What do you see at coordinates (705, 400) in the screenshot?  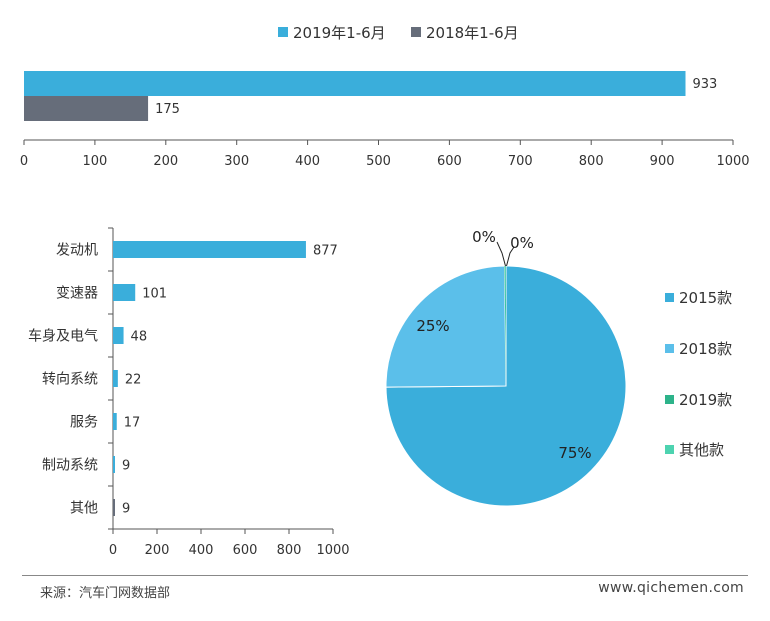 I see `legend-label: 2019款` at bounding box center [705, 400].